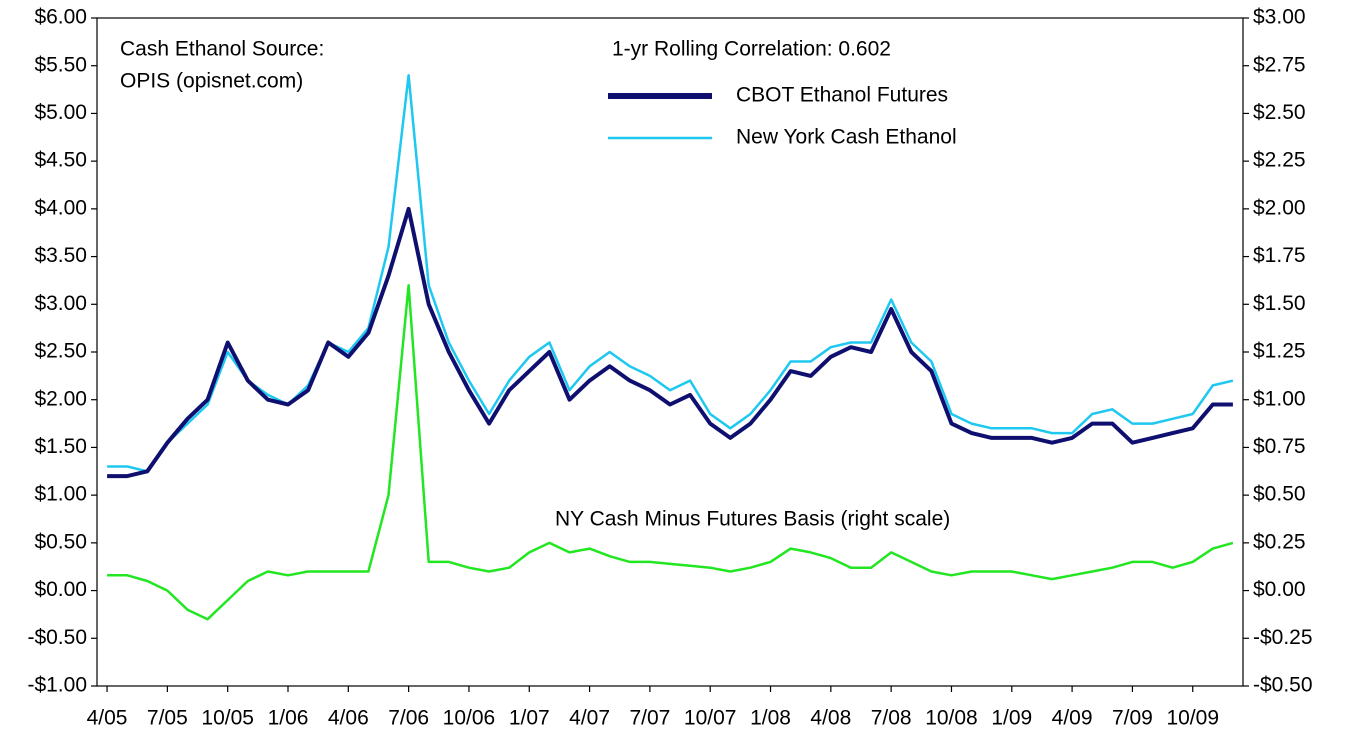 The width and height of the screenshot is (1350, 746). I want to click on y-tick-label: $6.00, so click(60, 17).